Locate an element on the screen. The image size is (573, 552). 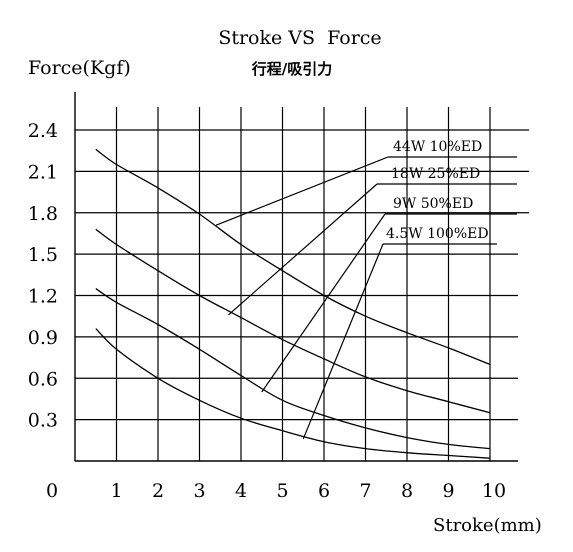
chart-title: Stroke VS Force is located at coordinates (299, 38).